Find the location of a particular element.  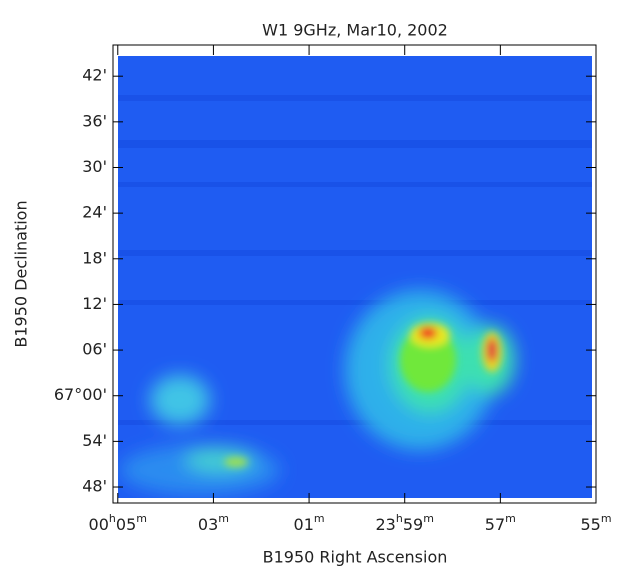

x-axis-label: B1950 Right Ascension is located at coordinates (355, 557).